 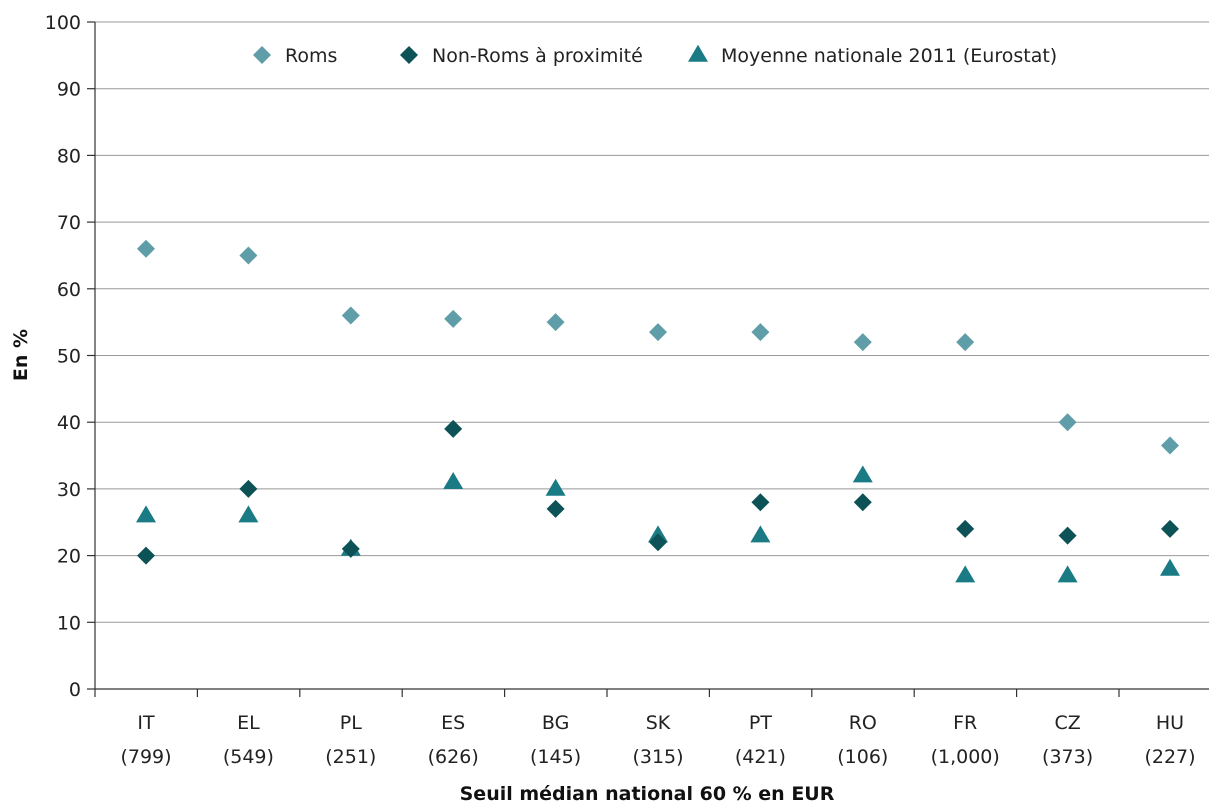 I want to click on y-tick-label: 80, so click(x=69, y=156).